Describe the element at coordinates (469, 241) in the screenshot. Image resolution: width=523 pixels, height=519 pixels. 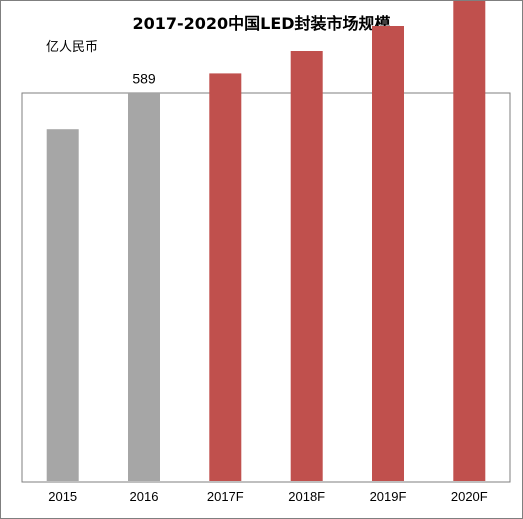
I see `bar-2020F` at that location.